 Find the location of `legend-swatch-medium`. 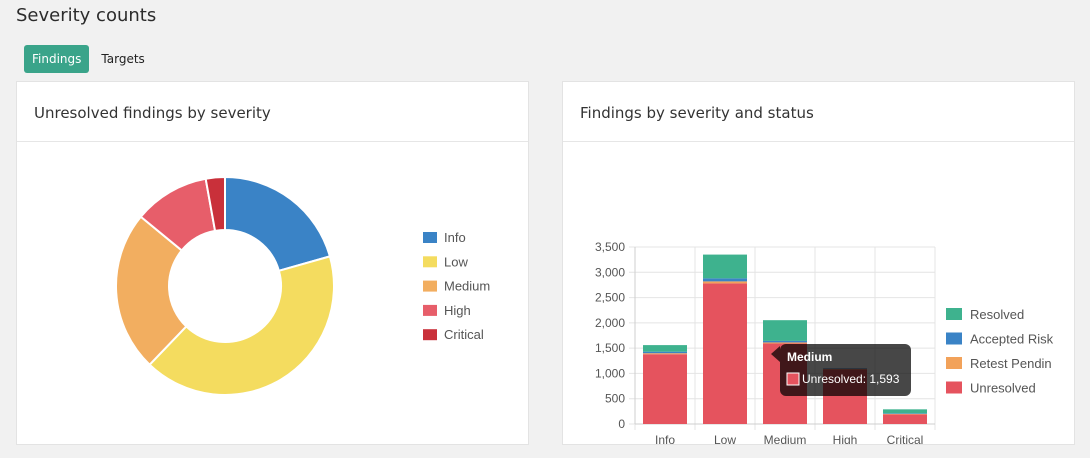

legend-swatch-medium is located at coordinates (430, 286).